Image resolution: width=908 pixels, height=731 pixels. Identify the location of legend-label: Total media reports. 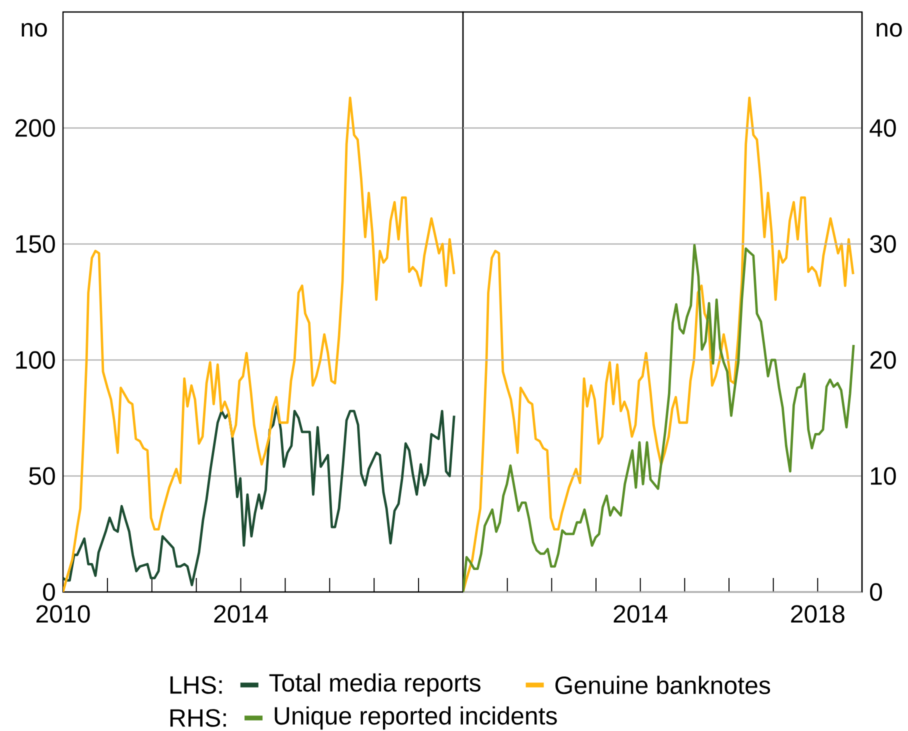
(374, 685).